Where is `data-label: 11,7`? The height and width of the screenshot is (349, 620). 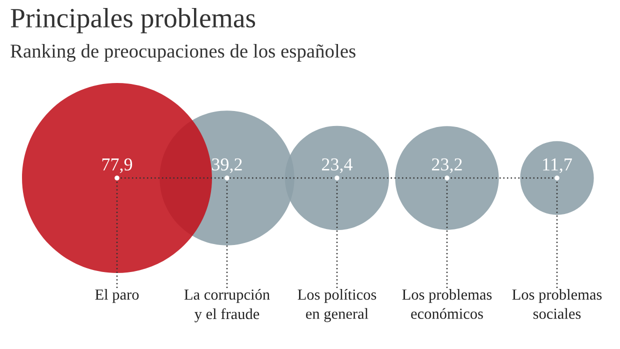 data-label: 11,7 is located at coordinates (557, 166).